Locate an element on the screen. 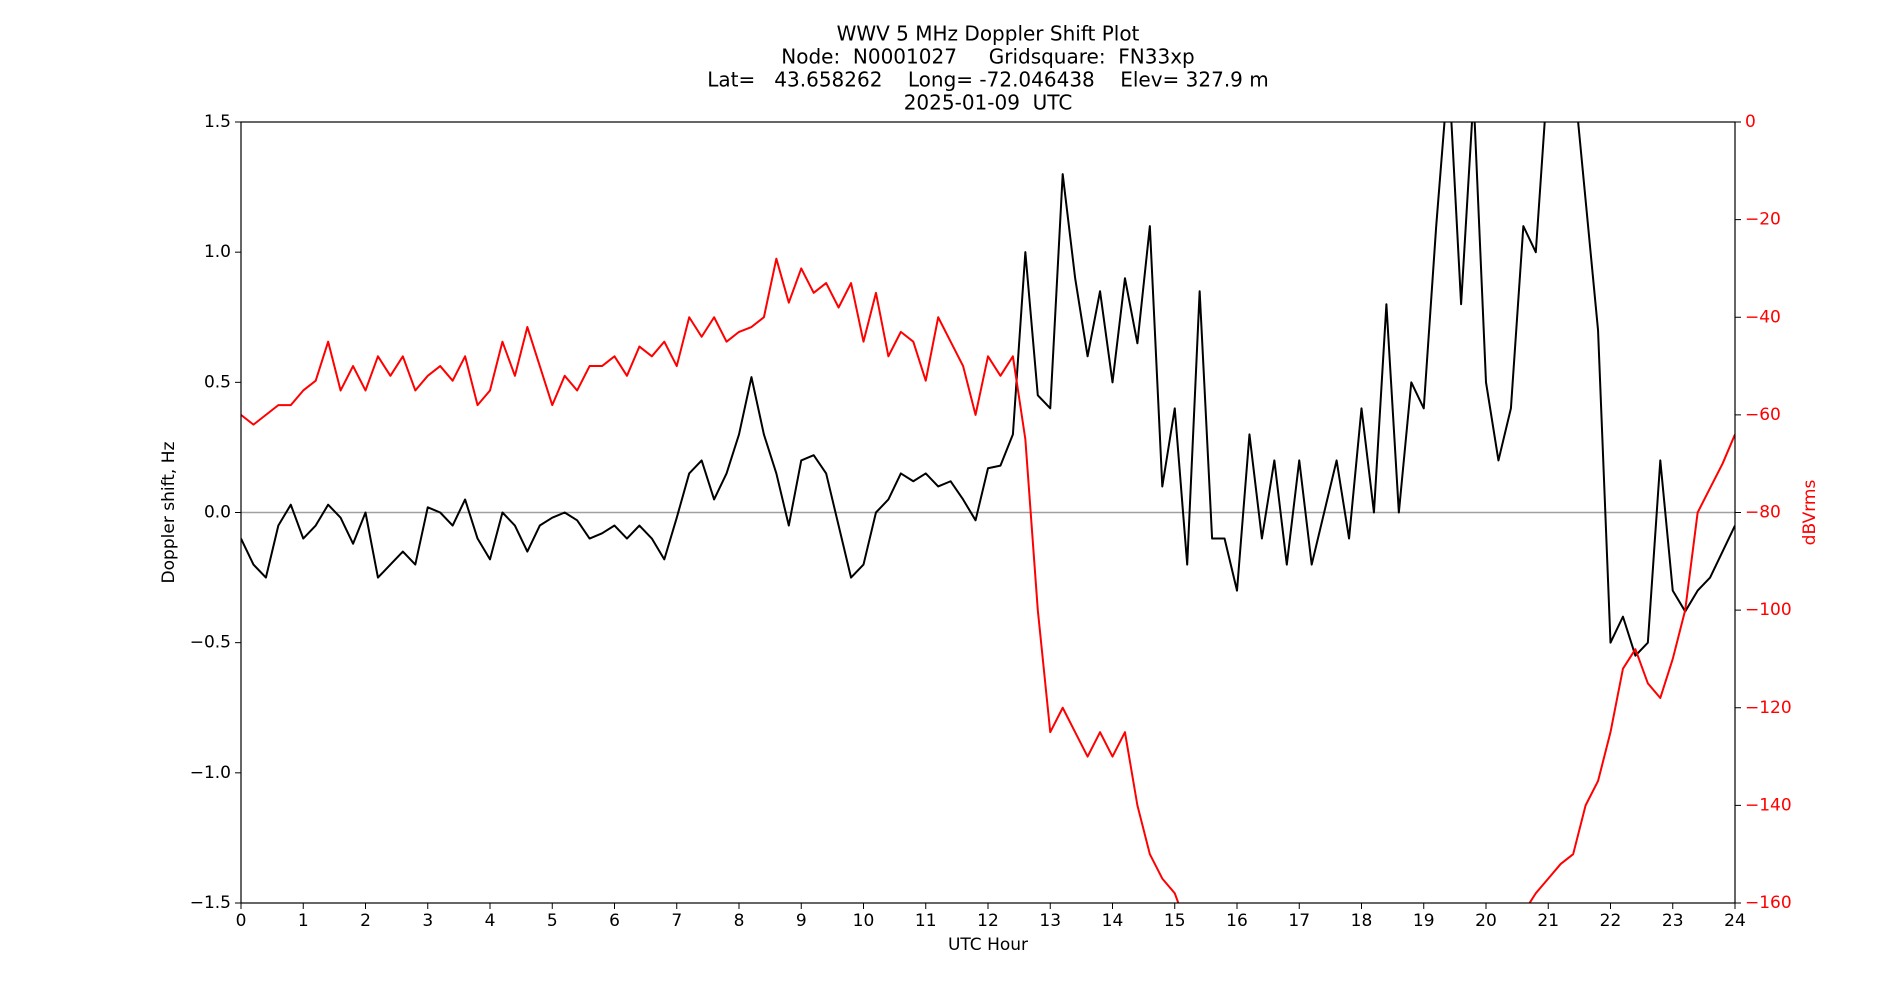  x-tick-label: 22 is located at coordinates (1611, 921).